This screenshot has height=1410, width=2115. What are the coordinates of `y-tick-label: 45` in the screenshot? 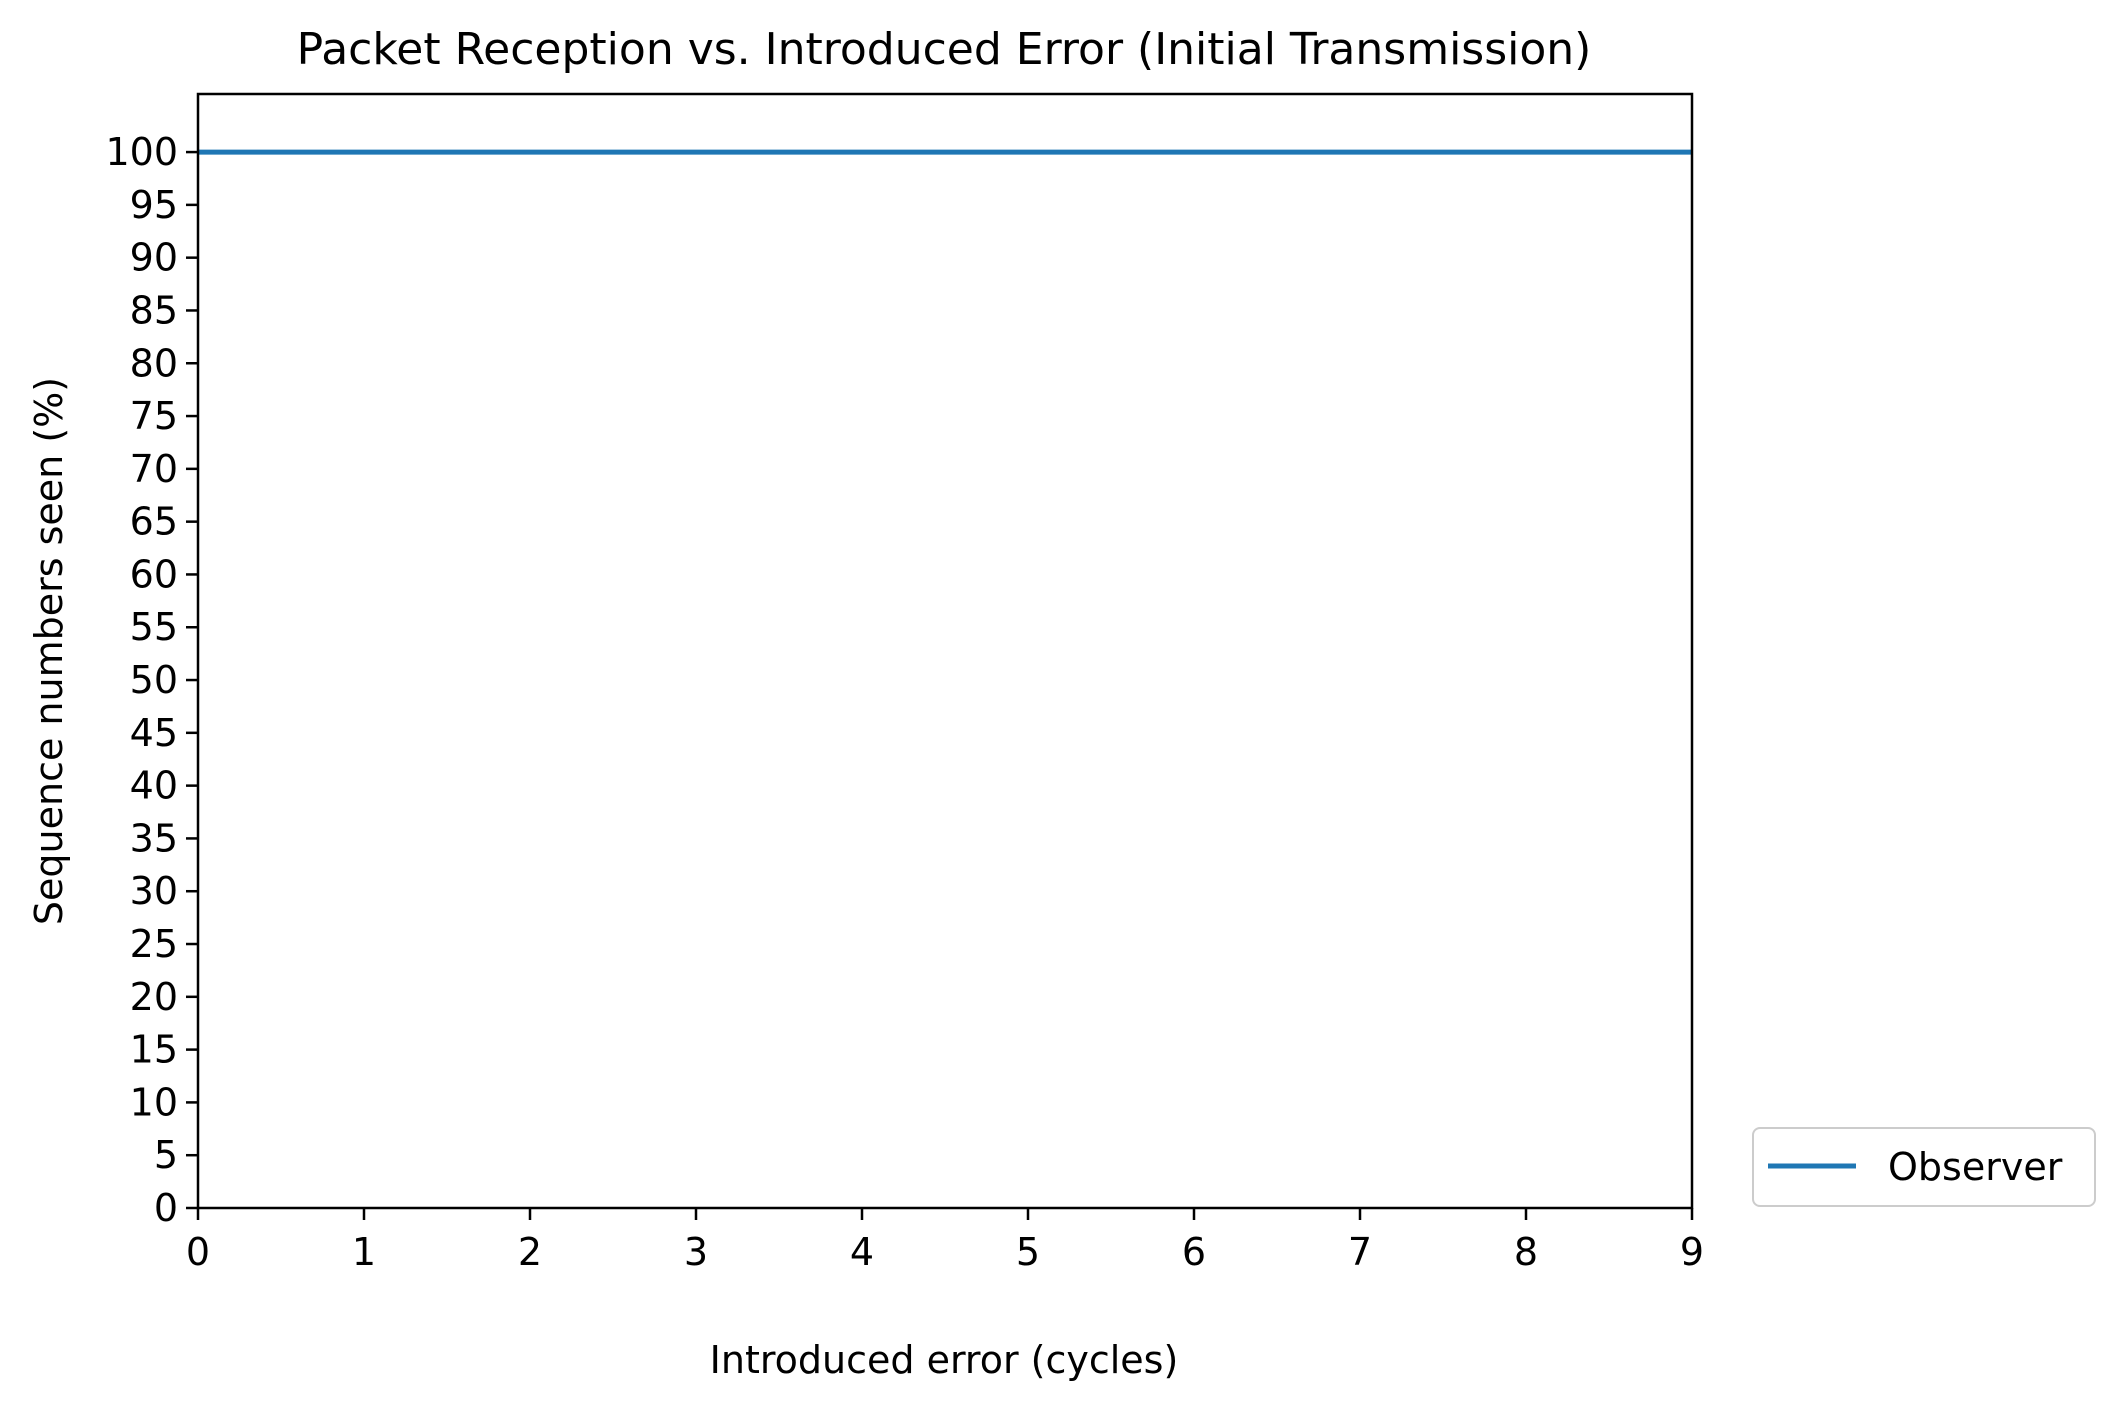 It's located at (154, 733).